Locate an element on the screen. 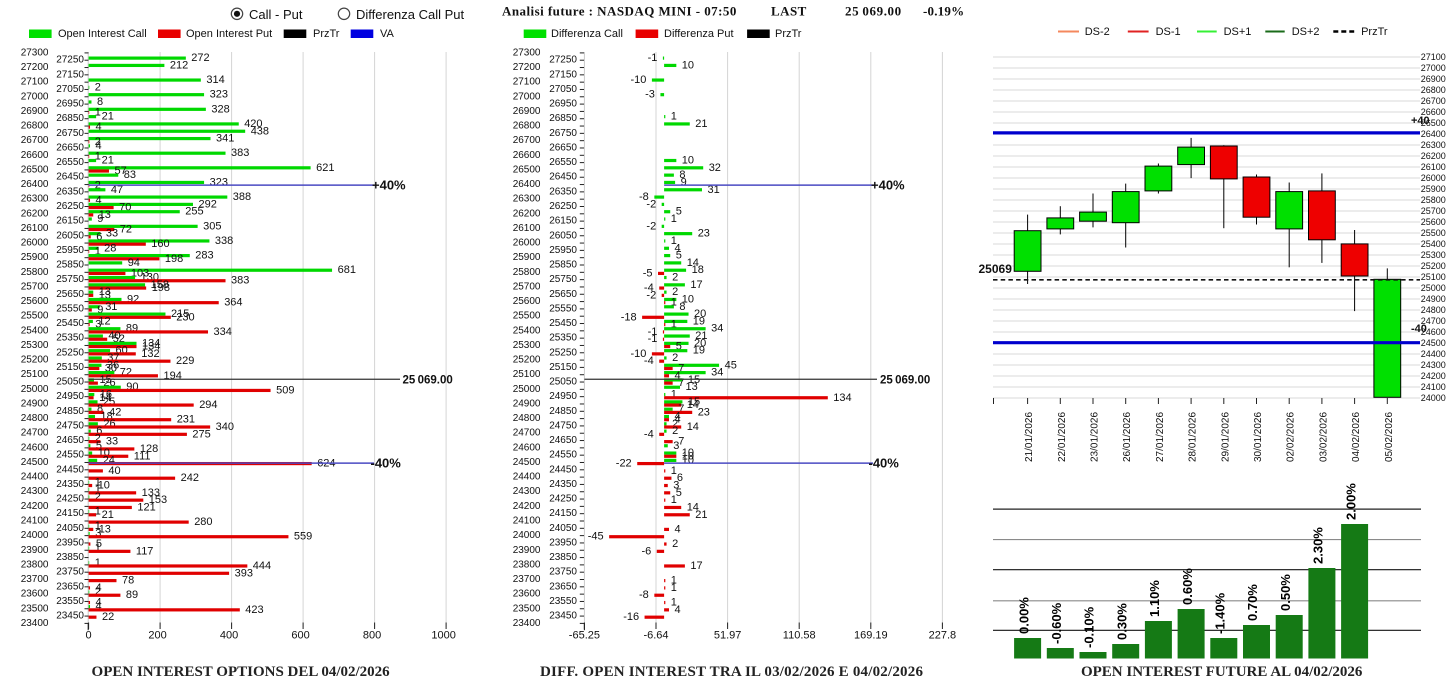 The width and height of the screenshot is (1454, 684). svg-text: 160 is located at coordinates (160, 244).